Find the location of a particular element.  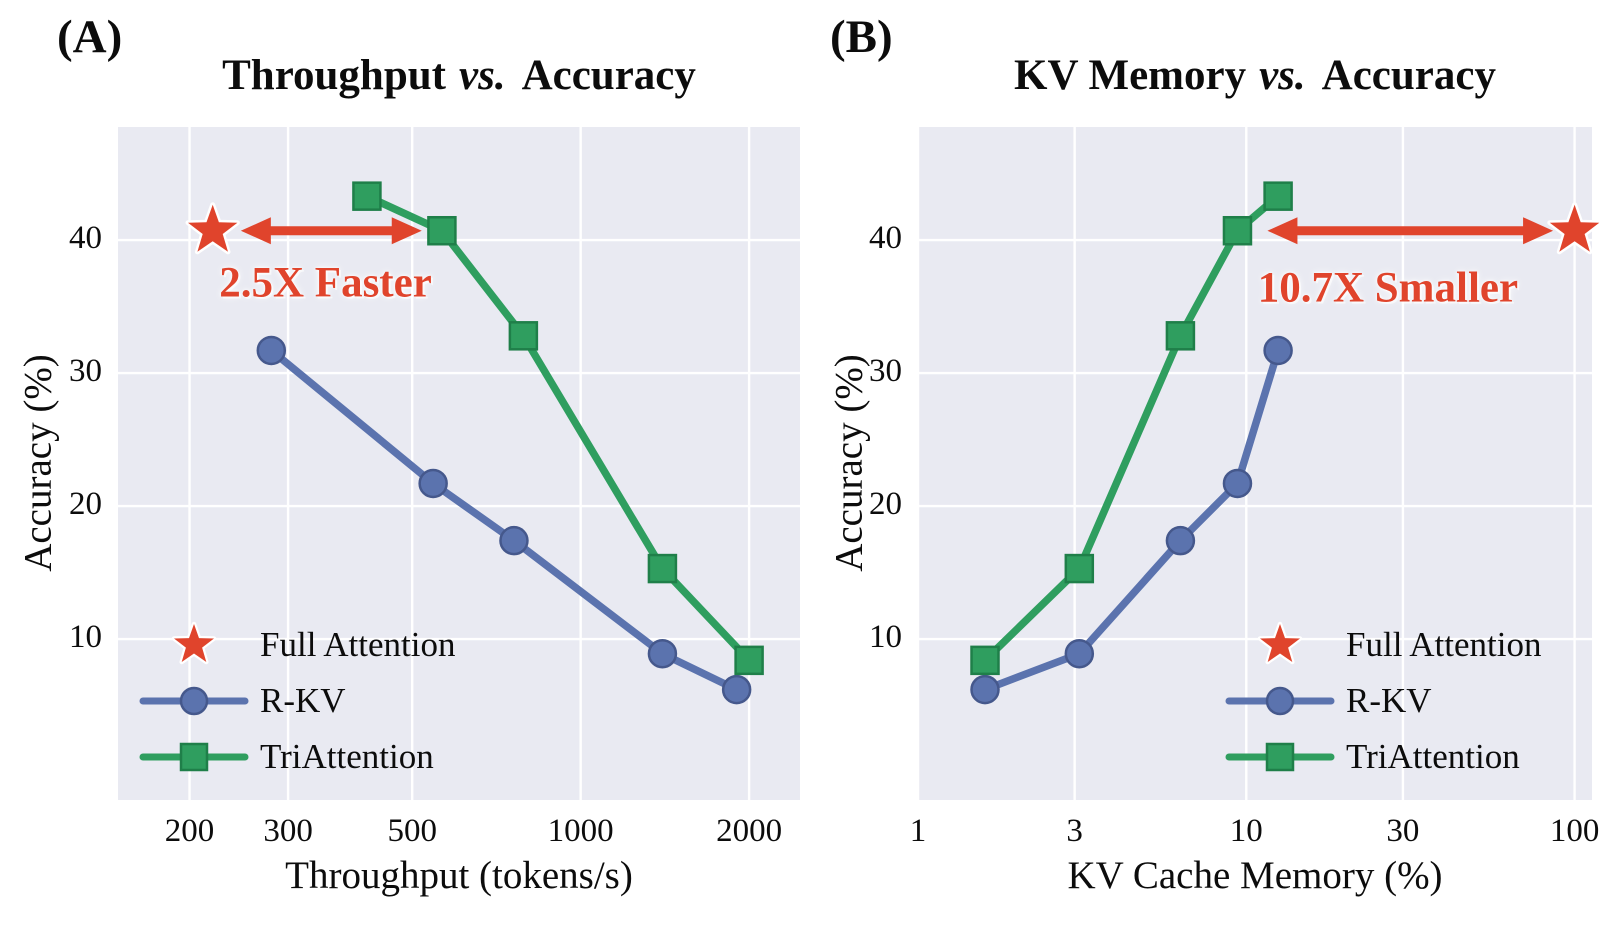

panel-a-title: Throughput vs. Accuracy is located at coordinates (459, 75).